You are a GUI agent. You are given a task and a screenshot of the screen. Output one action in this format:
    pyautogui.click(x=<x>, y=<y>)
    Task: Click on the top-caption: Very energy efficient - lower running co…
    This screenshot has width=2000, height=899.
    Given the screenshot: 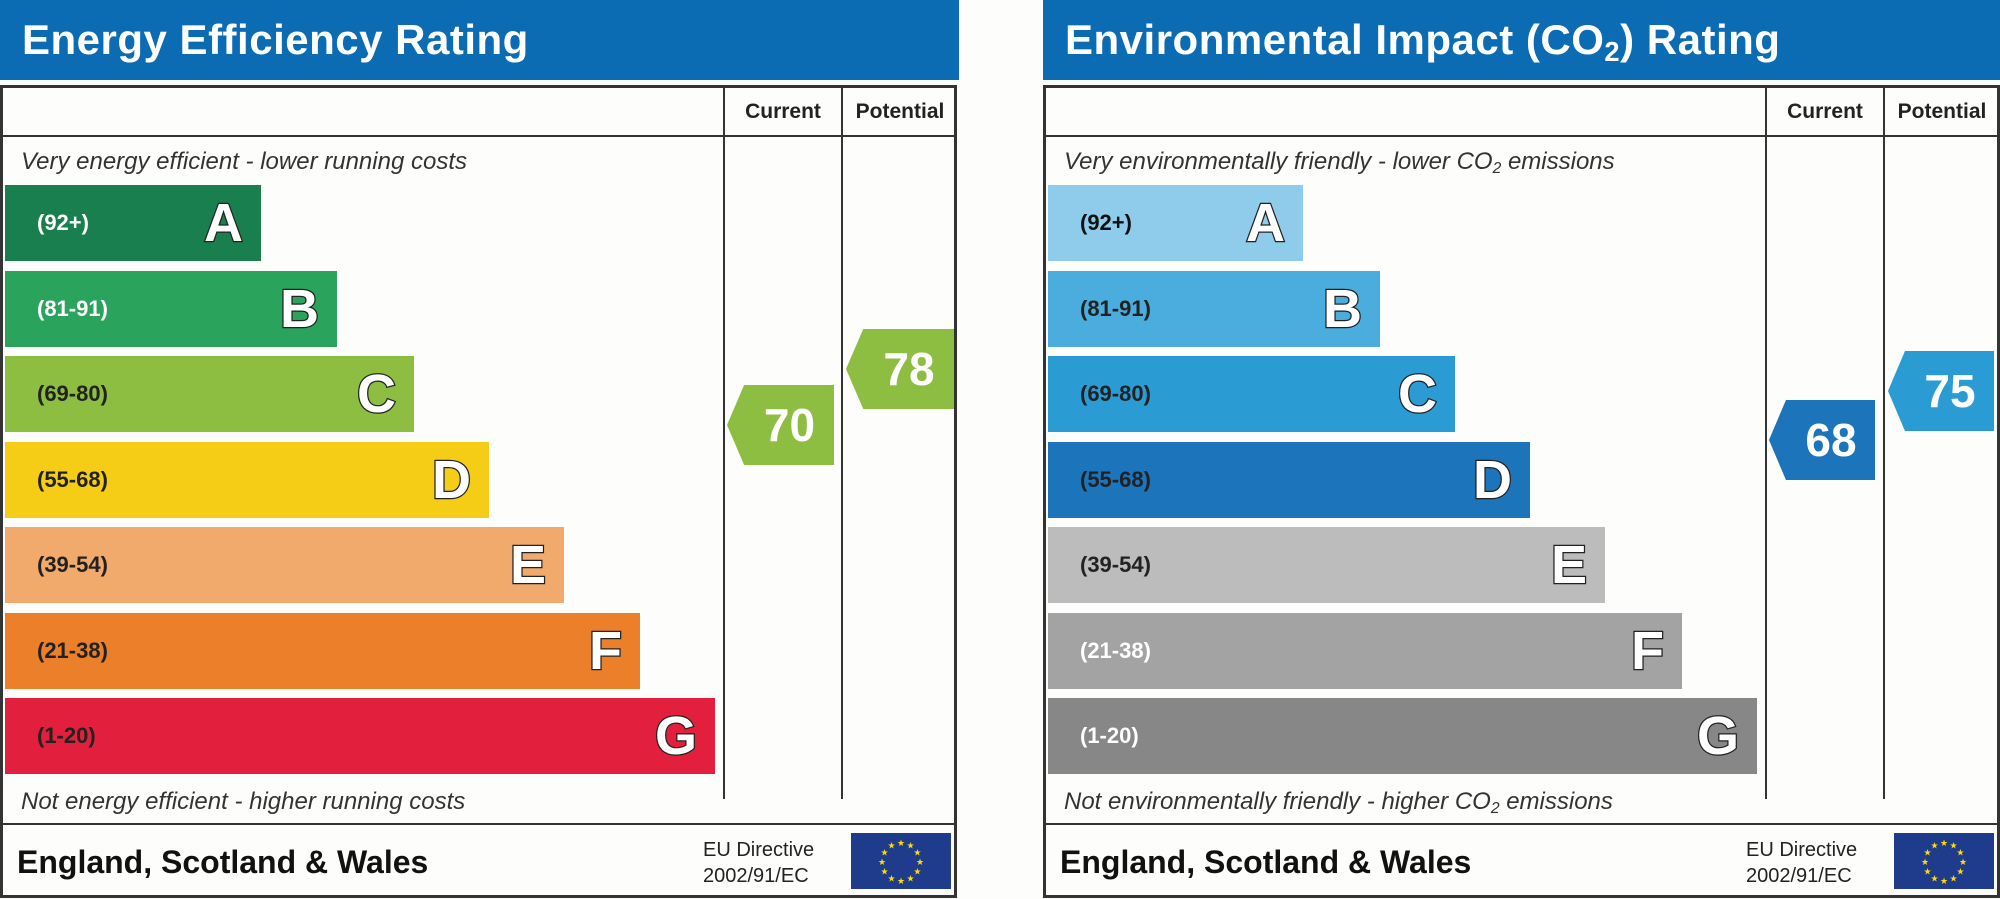 What is the action you would take?
    pyautogui.click(x=244, y=161)
    